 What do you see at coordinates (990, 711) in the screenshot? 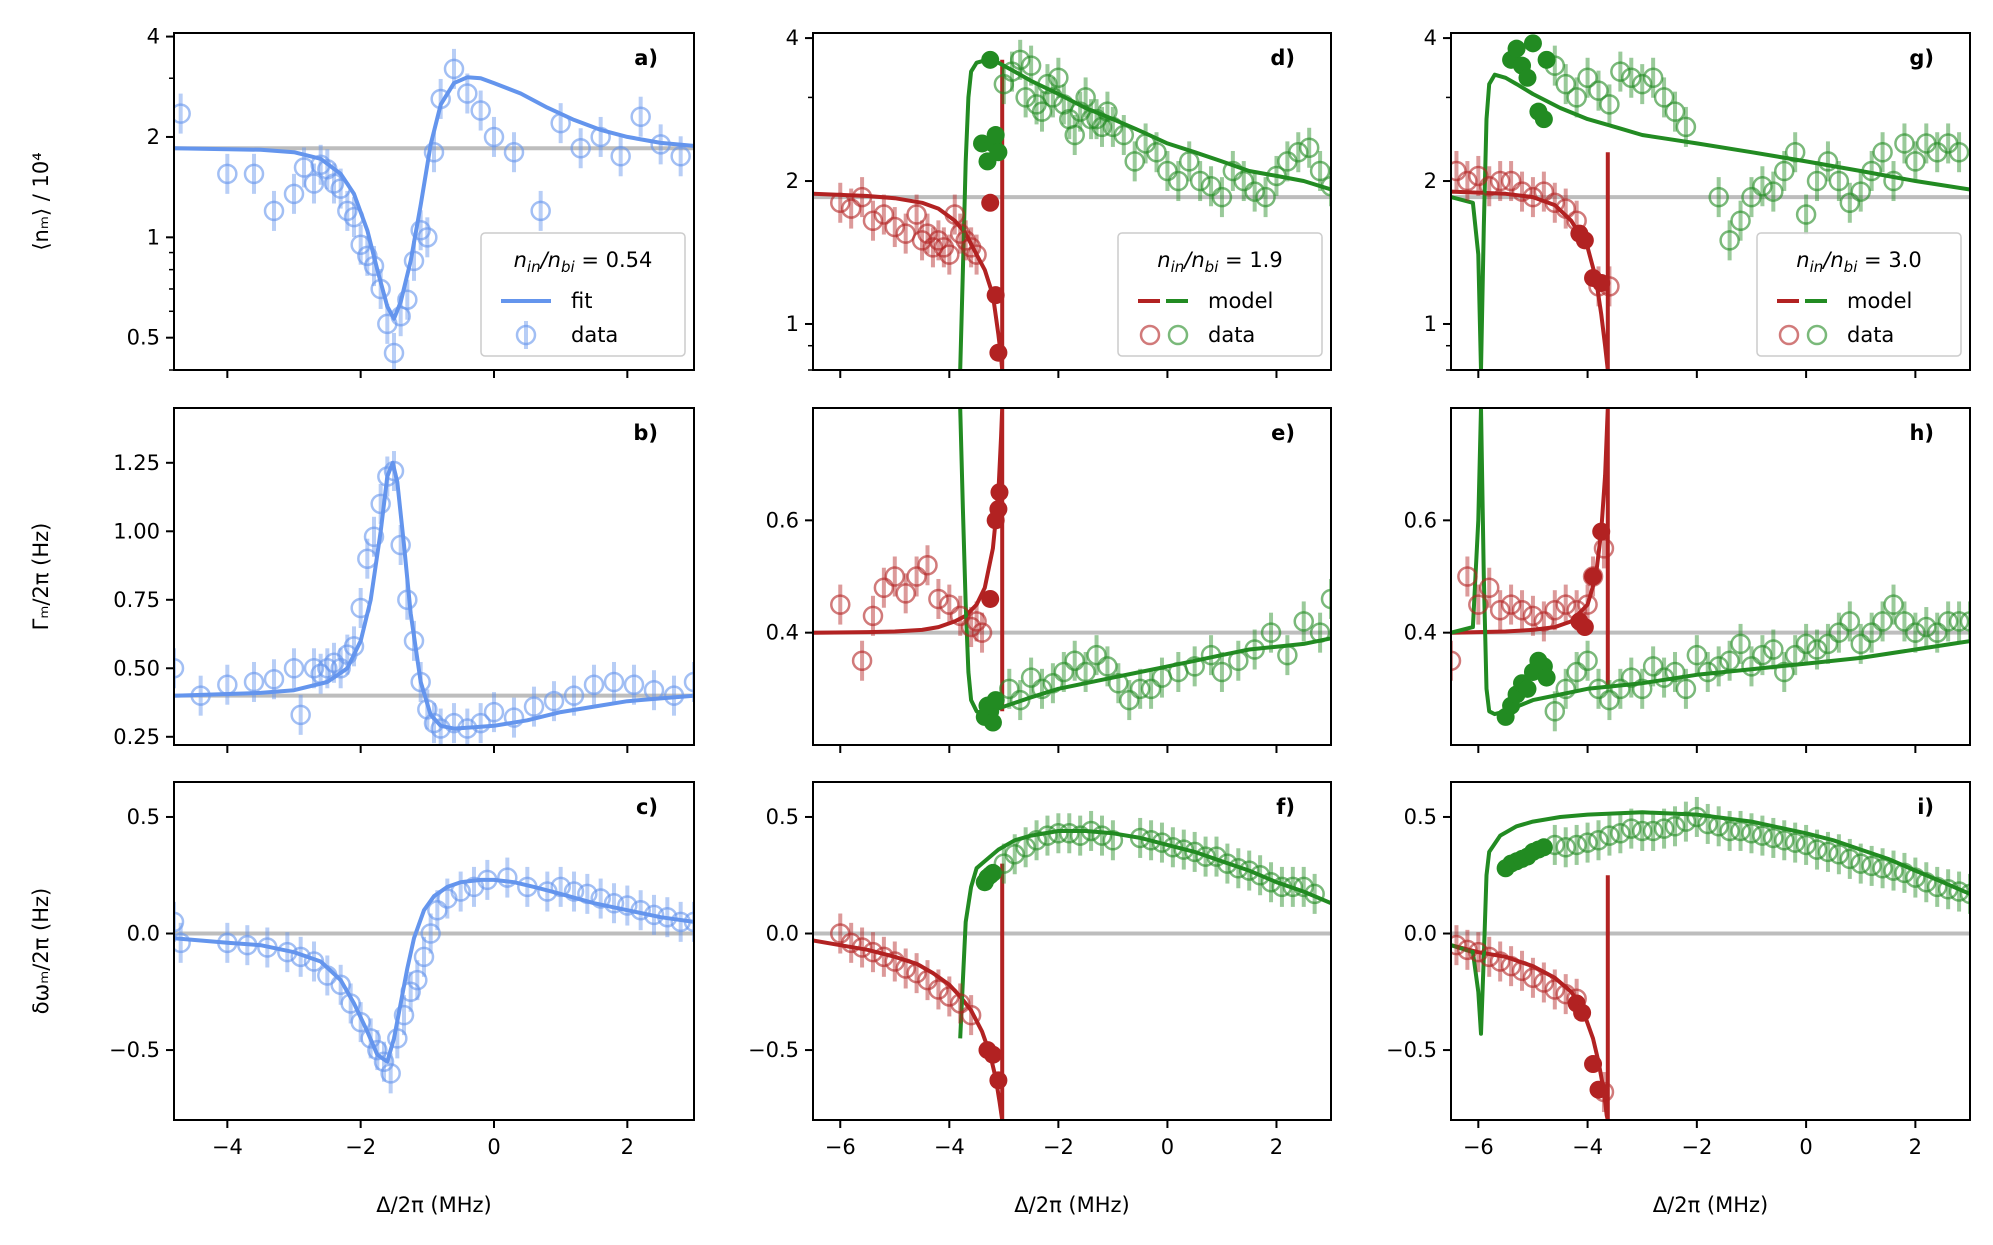
I see `series-e-data-green-filled` at bounding box center [990, 711].